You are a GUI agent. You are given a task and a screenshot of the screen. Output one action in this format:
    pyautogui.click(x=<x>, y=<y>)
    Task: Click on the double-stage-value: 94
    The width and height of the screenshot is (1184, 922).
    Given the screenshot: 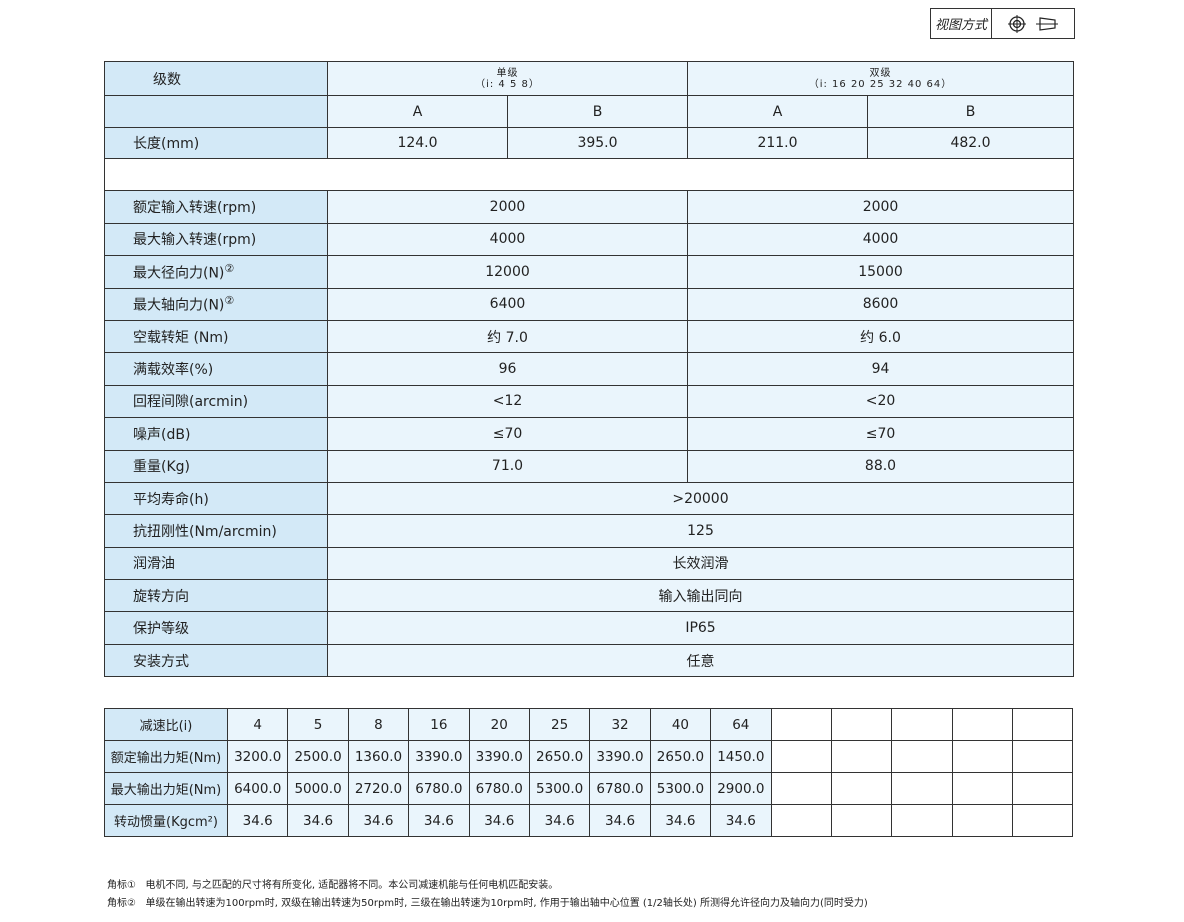 What is the action you would take?
    pyautogui.click(x=880, y=369)
    